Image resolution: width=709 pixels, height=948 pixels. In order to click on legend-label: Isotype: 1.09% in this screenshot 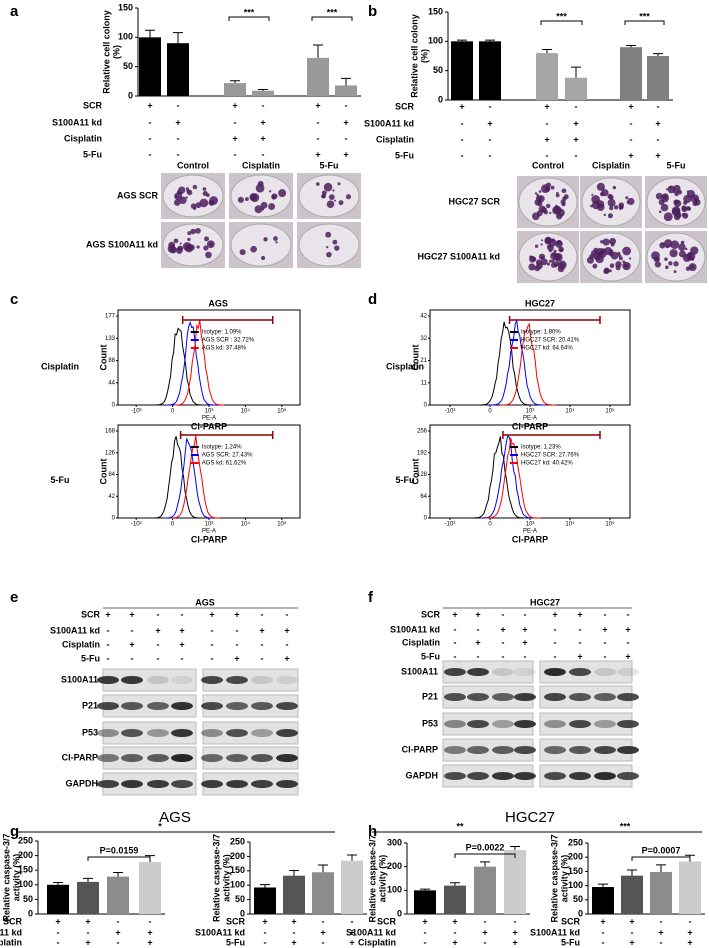, I will do `click(222, 333)`.